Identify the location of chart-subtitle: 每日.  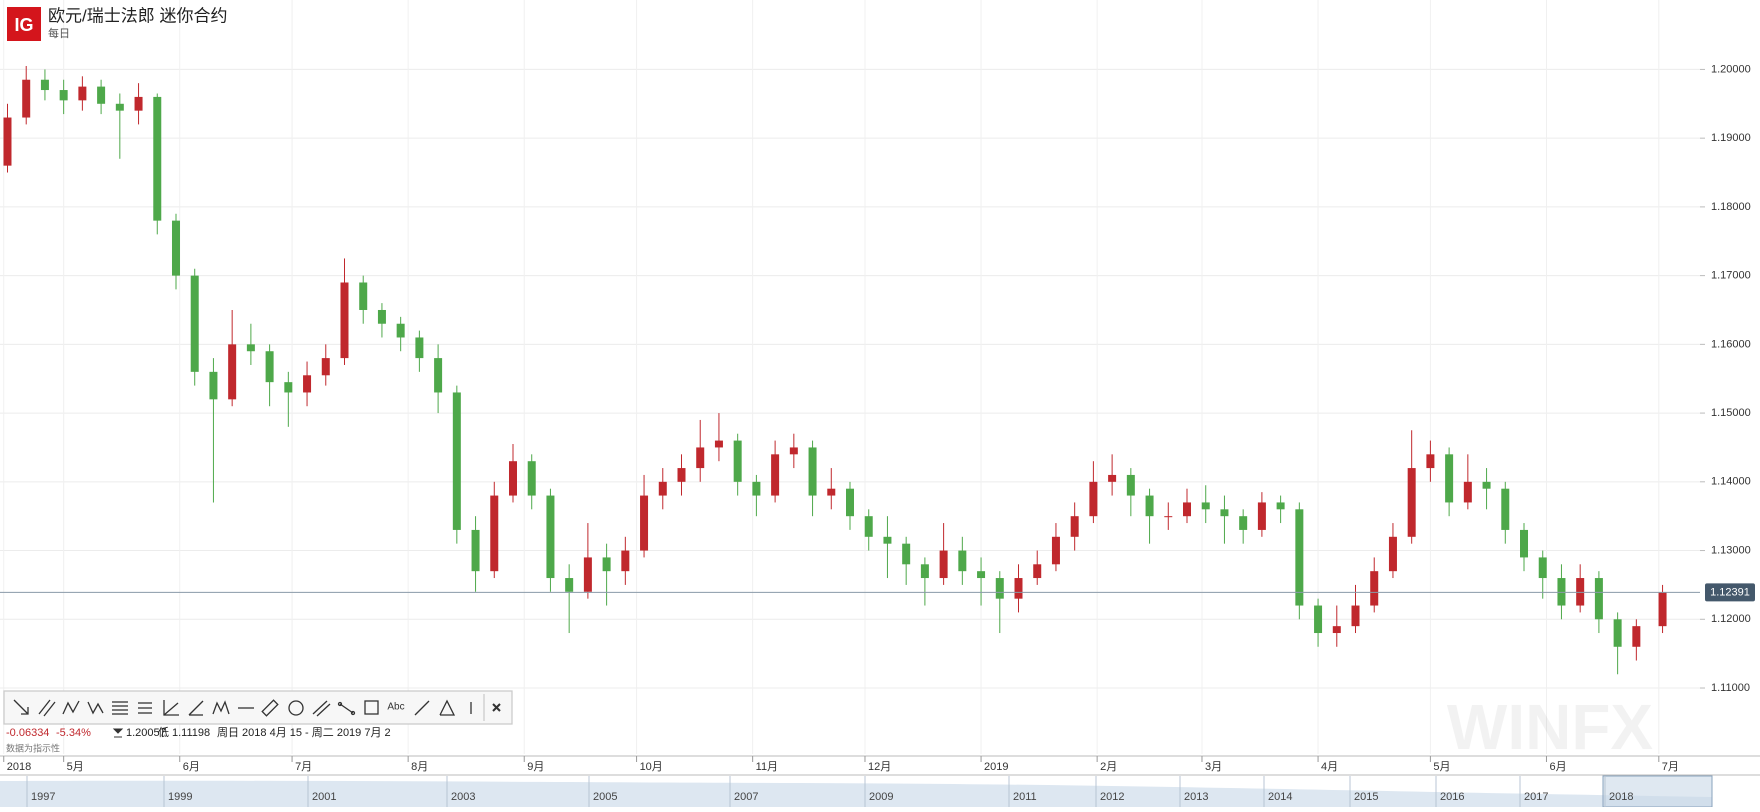
(59, 33).